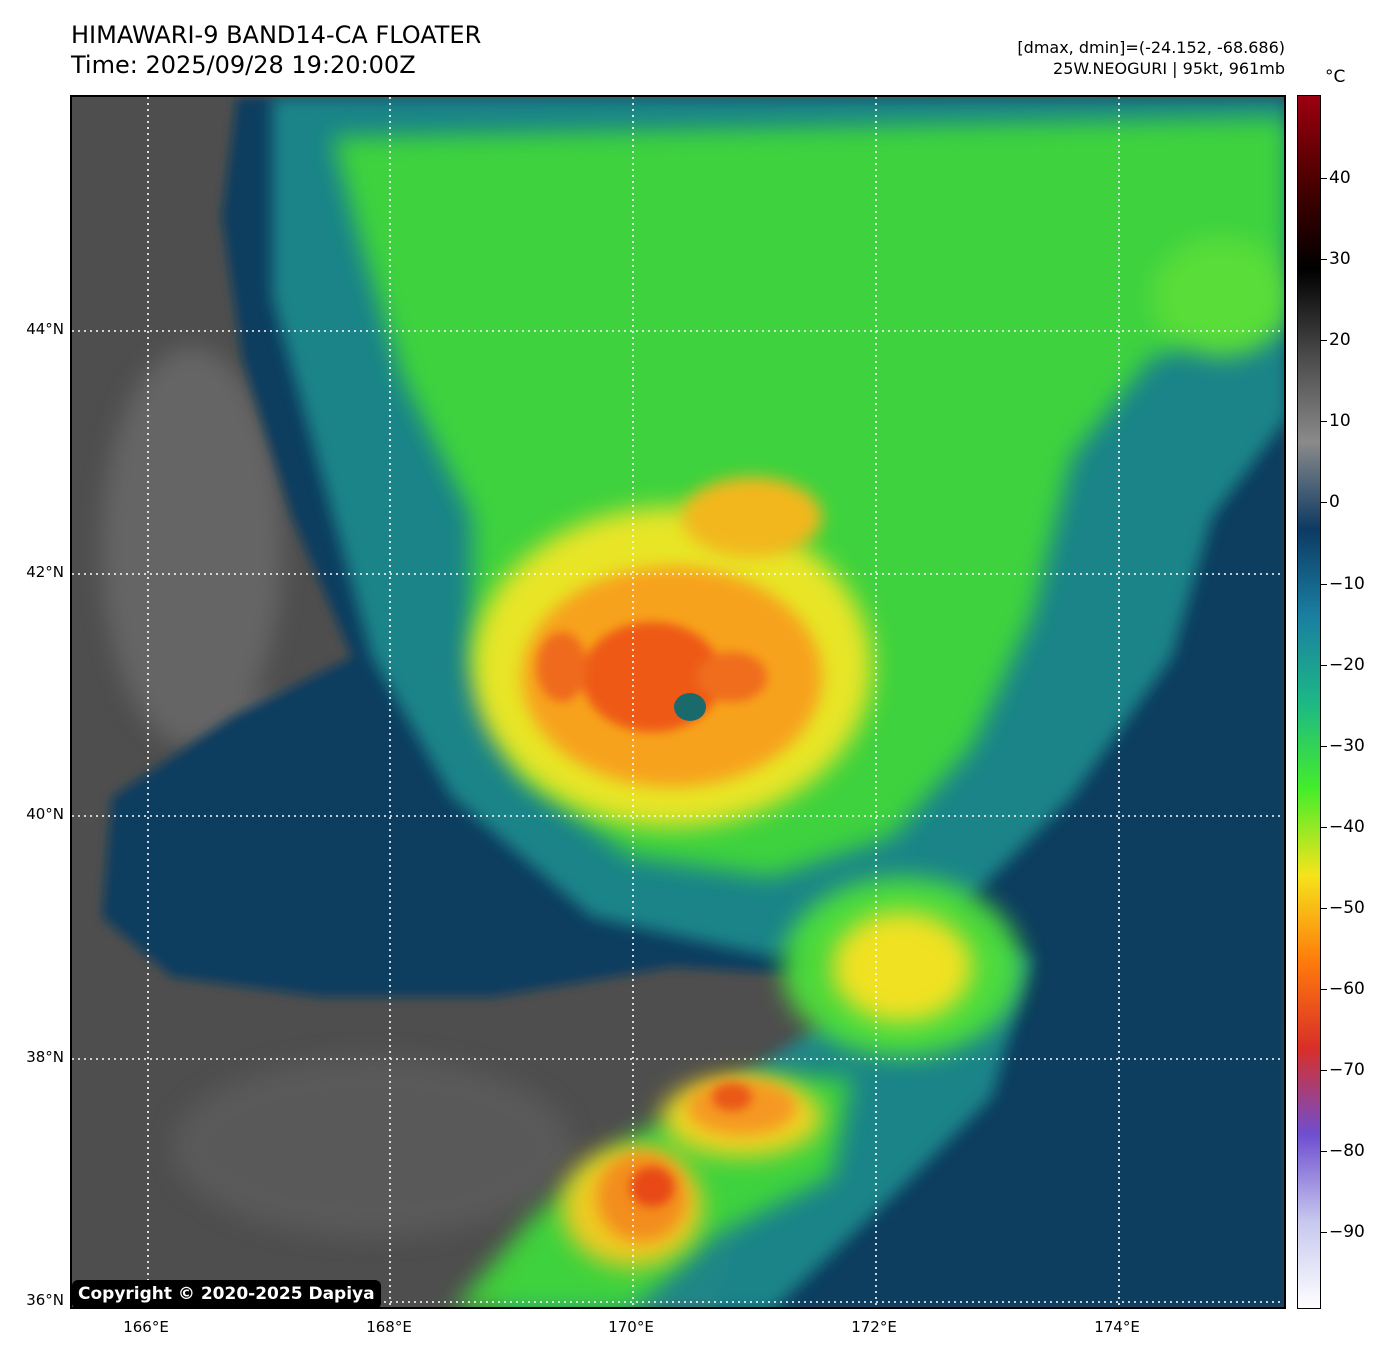 The image size is (1389, 1359). Describe the element at coordinates (1151, 47) in the screenshot. I see `data-range-info: [dmax, dmin]=(-24.152, -68.686)` at that location.